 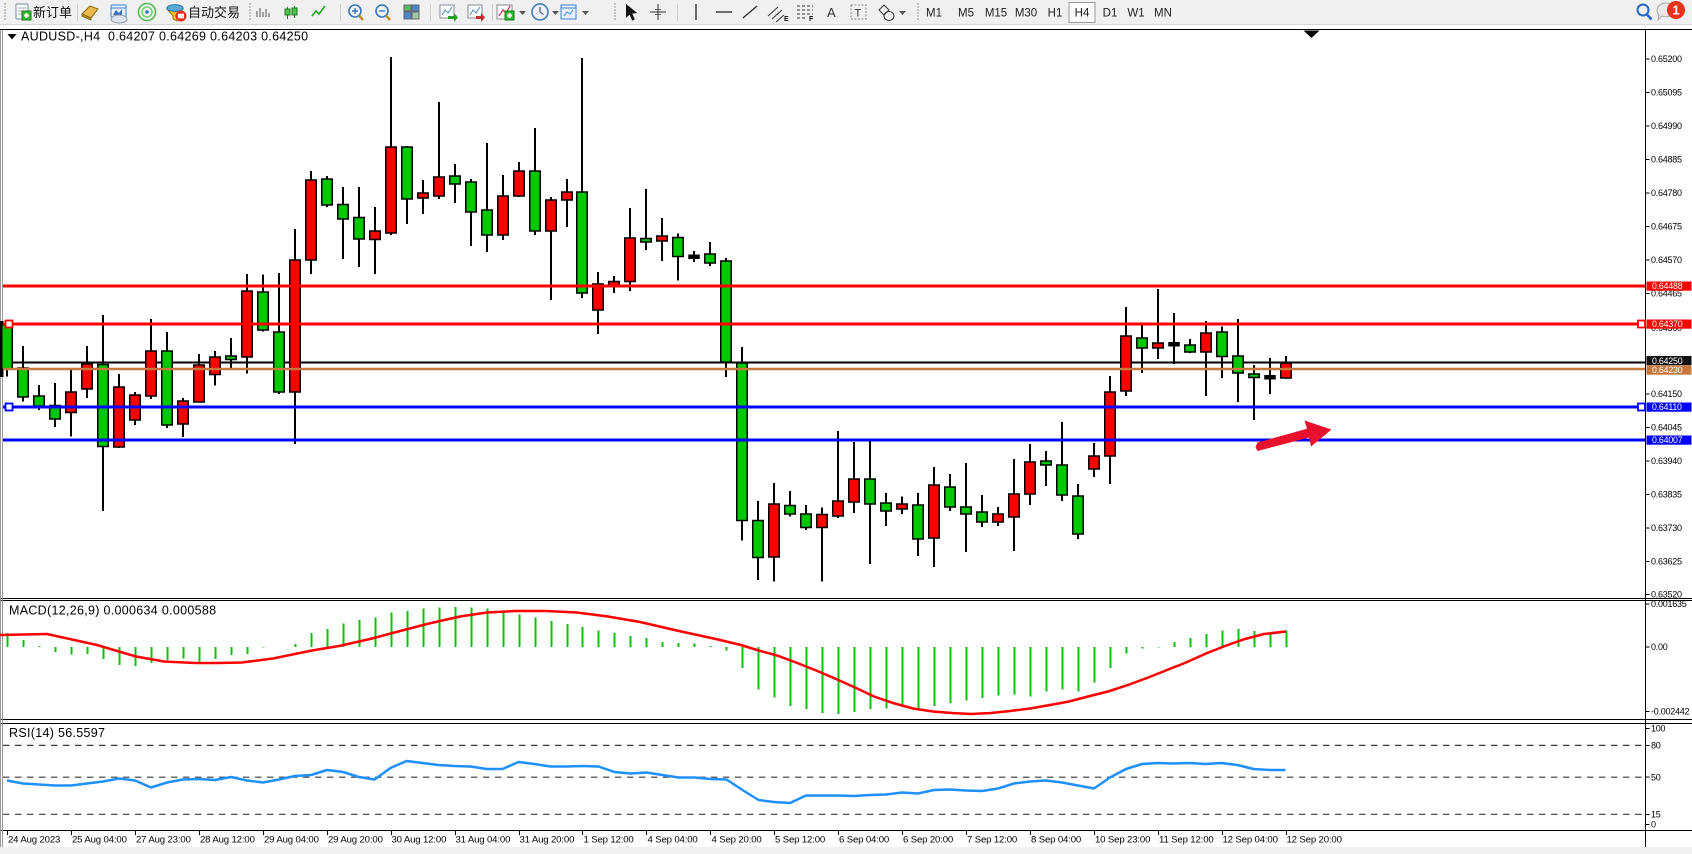 What do you see at coordinates (1110, 14) in the screenshot?
I see `svg-text: D1` at bounding box center [1110, 14].